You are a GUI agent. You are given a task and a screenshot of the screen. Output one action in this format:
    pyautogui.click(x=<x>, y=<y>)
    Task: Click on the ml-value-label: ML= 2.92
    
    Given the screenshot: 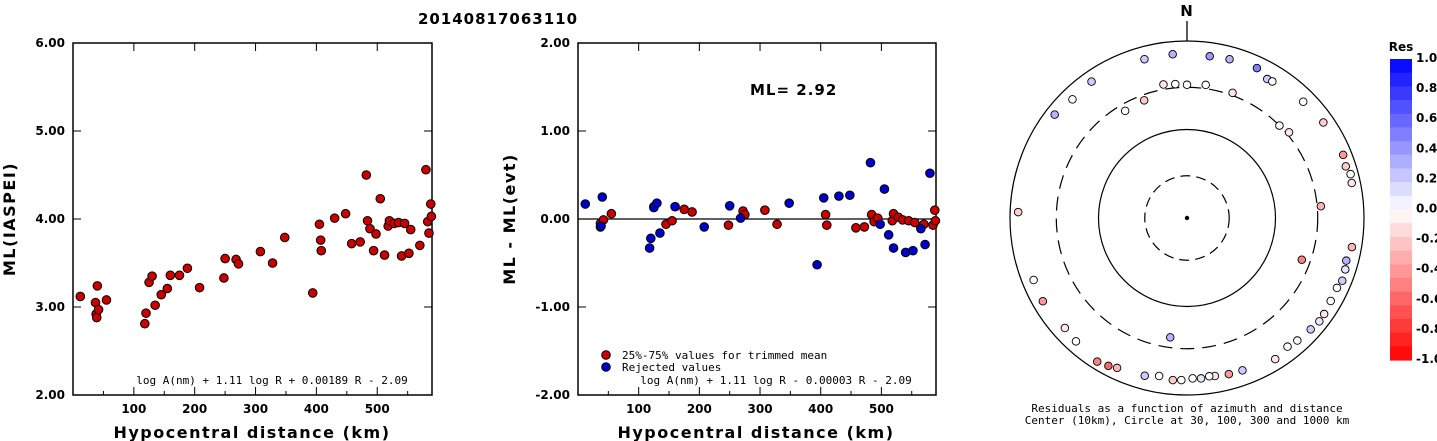 What is the action you would take?
    pyautogui.click(x=793, y=90)
    